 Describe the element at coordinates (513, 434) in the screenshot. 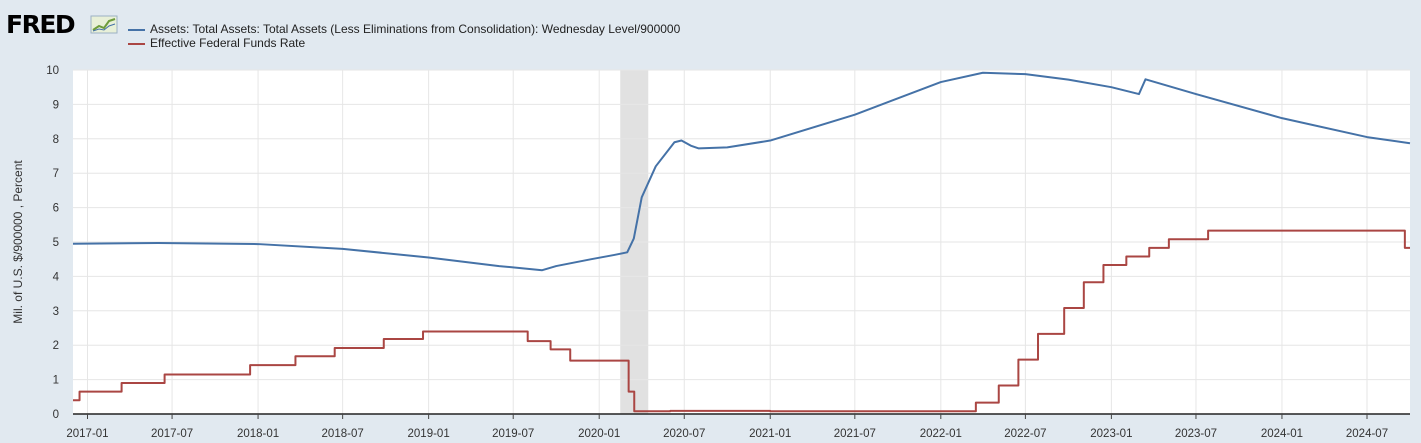

I see `x-tick-label: 2019-07` at that location.